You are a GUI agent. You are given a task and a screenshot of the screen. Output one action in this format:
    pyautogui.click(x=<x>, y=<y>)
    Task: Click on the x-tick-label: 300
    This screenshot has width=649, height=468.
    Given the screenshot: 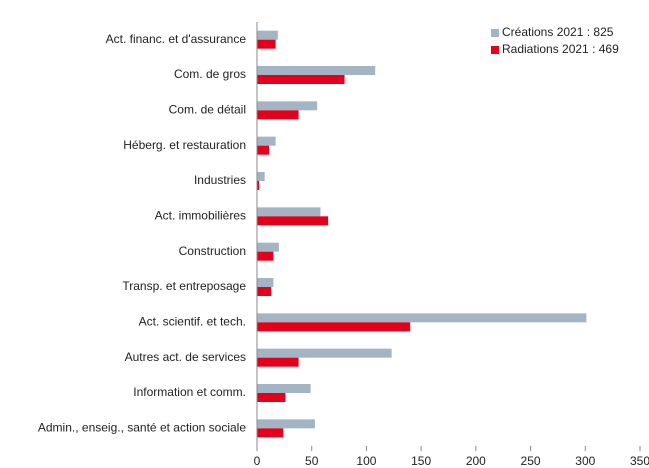 What is the action you would take?
    pyautogui.click(x=585, y=461)
    